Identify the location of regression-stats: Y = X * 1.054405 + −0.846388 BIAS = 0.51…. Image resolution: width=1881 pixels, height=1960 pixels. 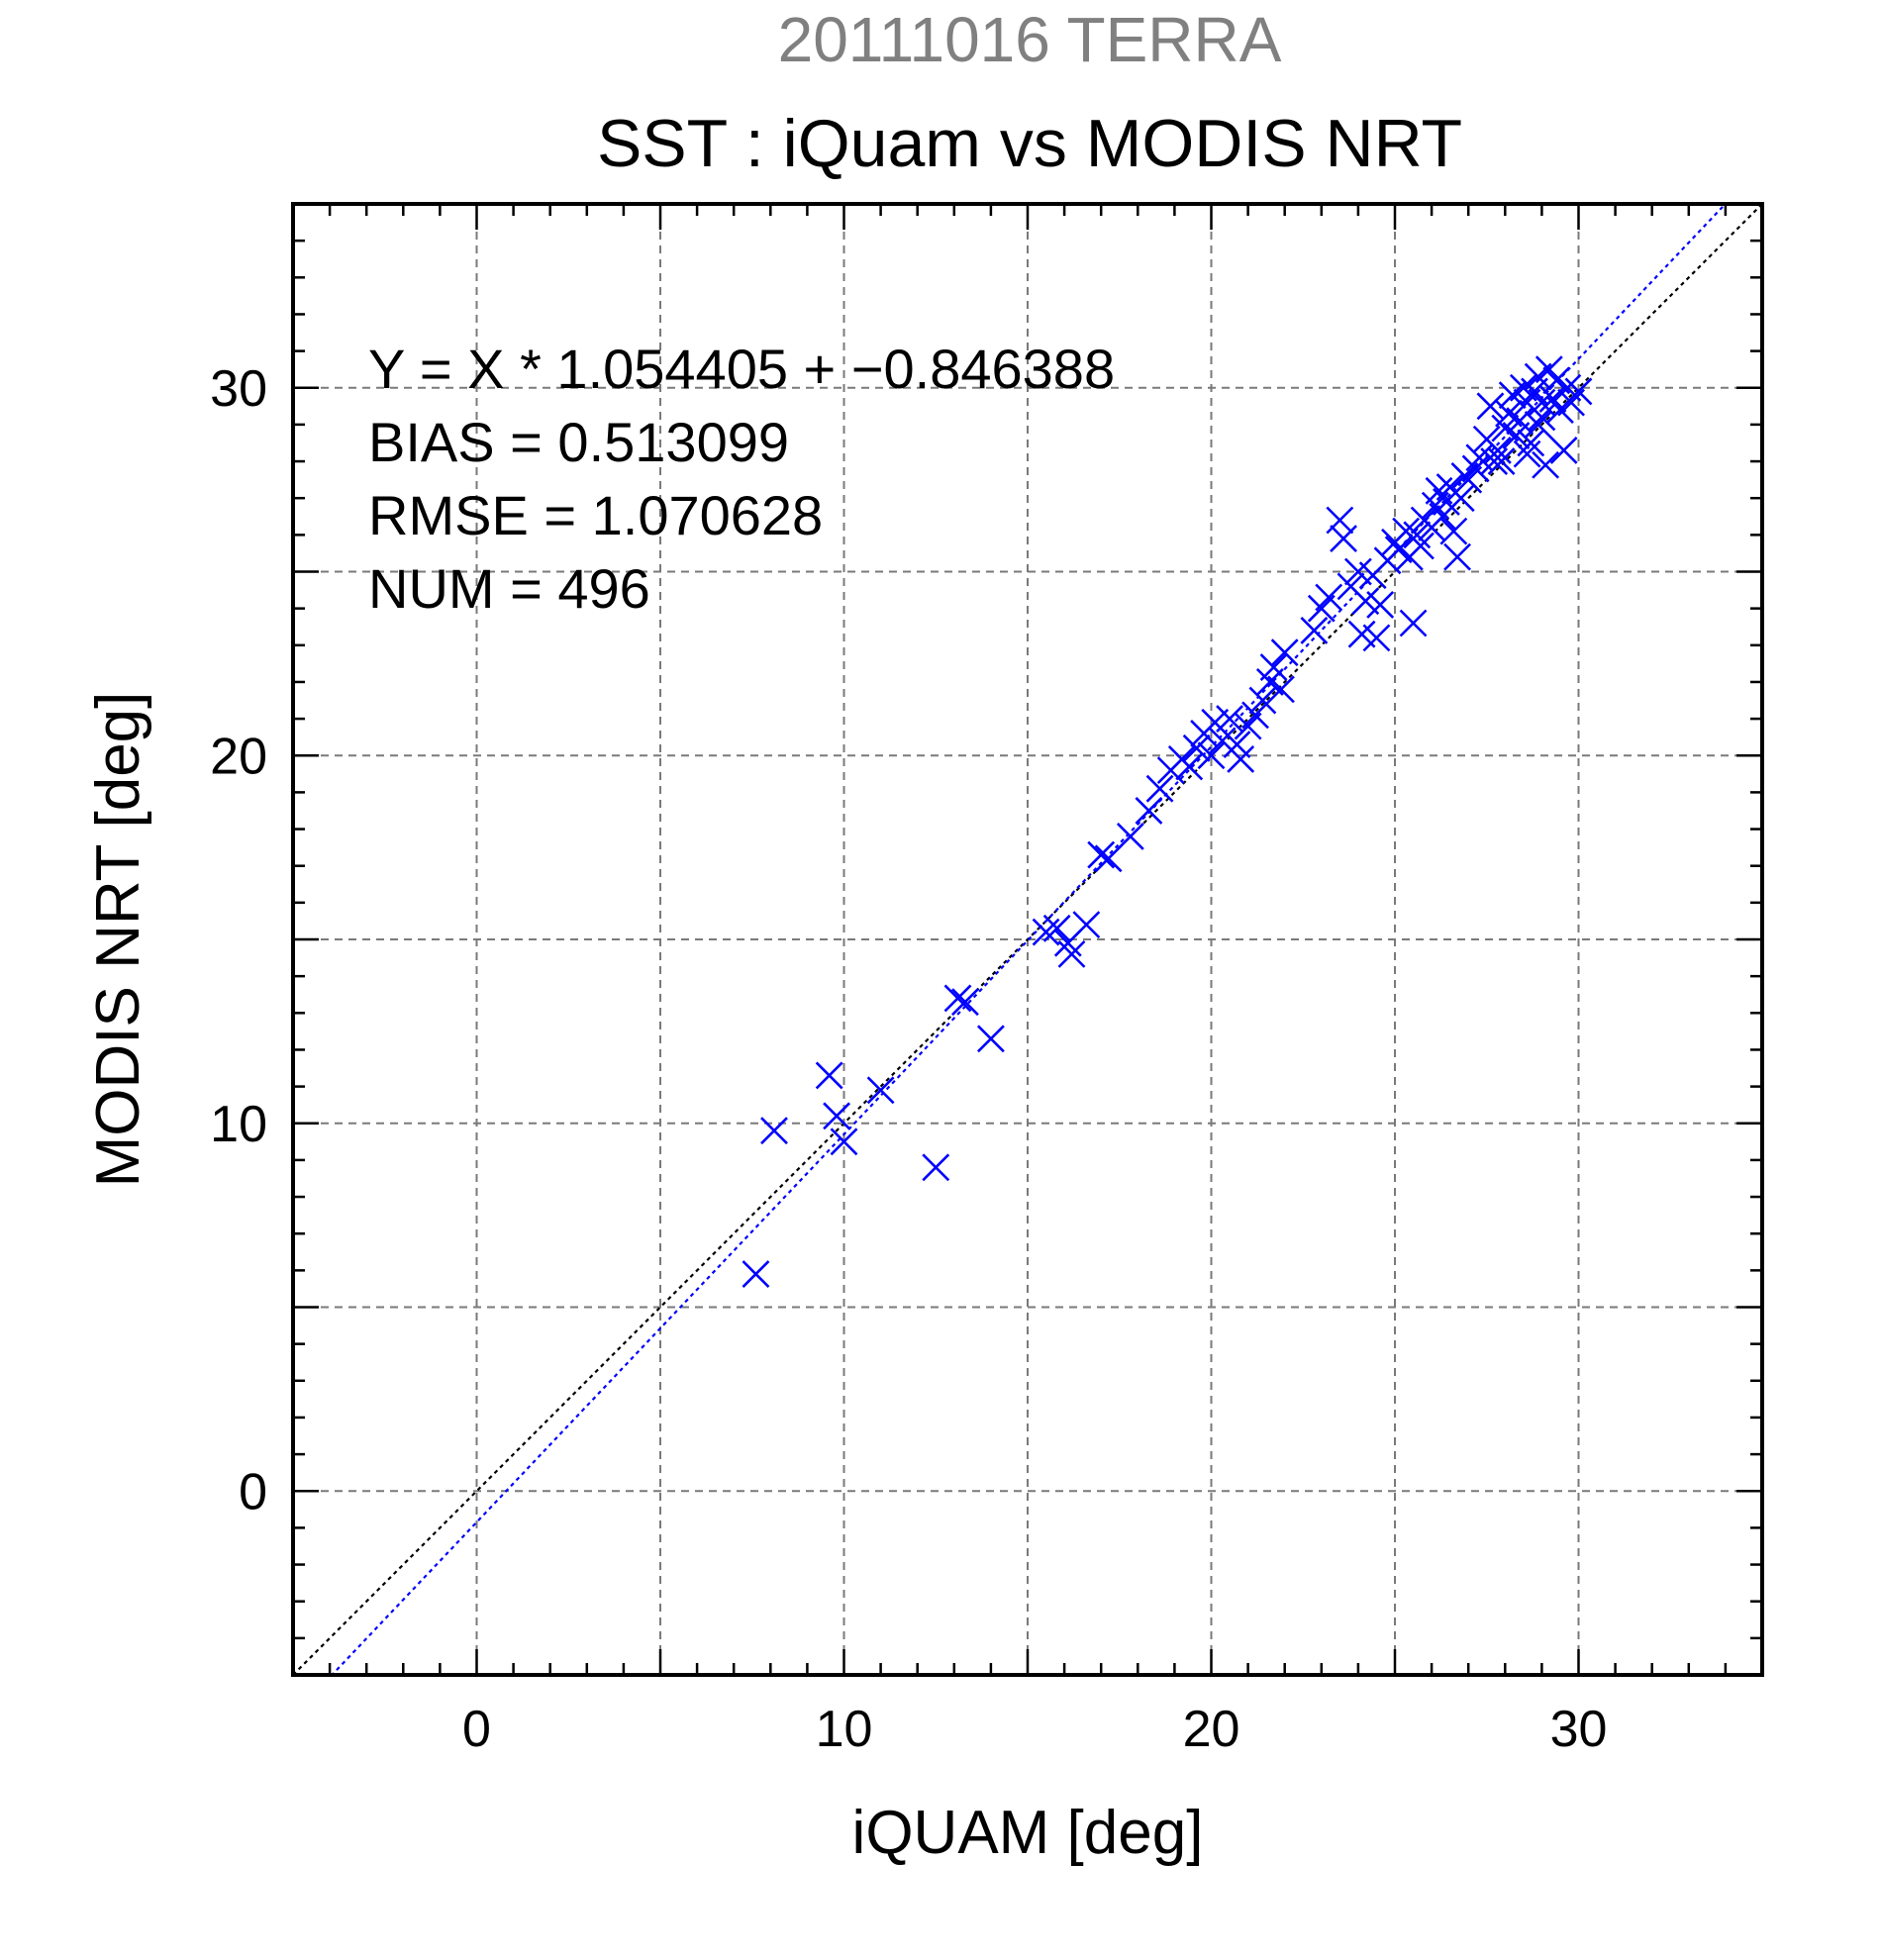
(742, 479).